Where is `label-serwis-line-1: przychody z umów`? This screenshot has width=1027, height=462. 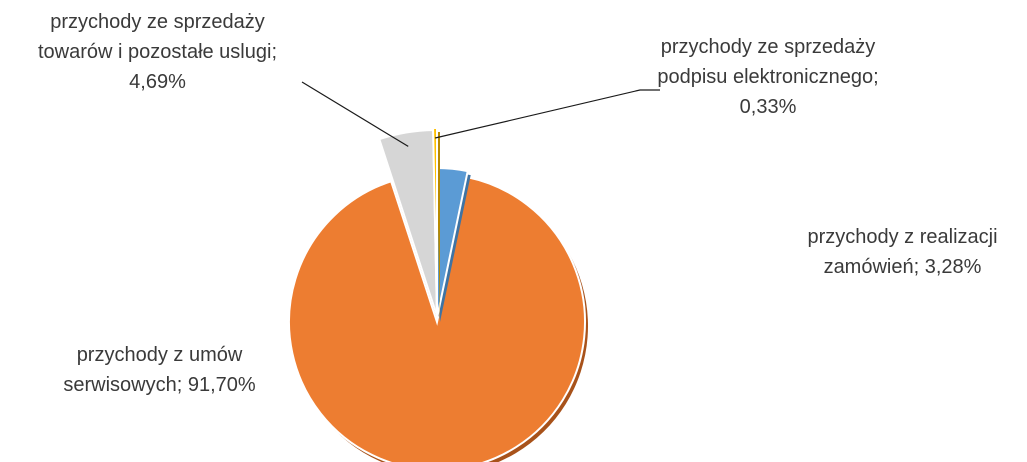 label-serwis-line-1: przychody z umów is located at coordinates (159, 355).